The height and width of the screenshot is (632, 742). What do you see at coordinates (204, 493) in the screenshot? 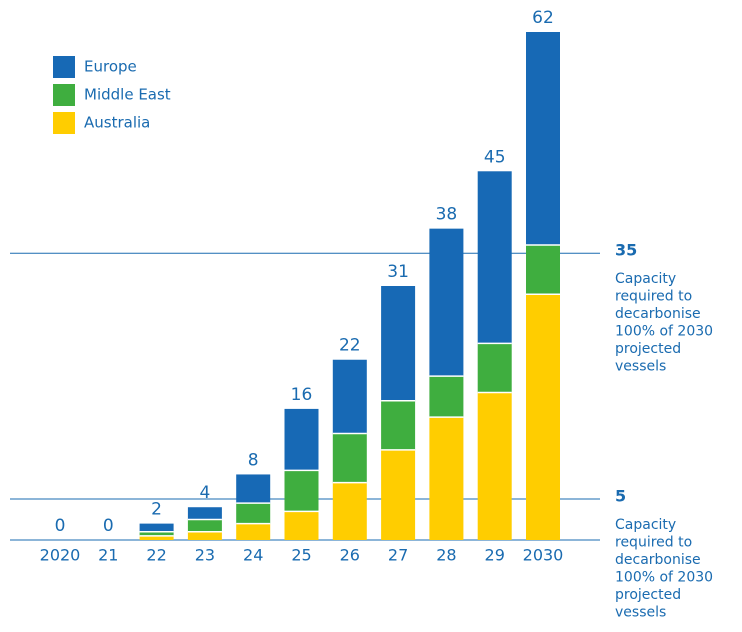
I see `total-label: 4` at bounding box center [204, 493].